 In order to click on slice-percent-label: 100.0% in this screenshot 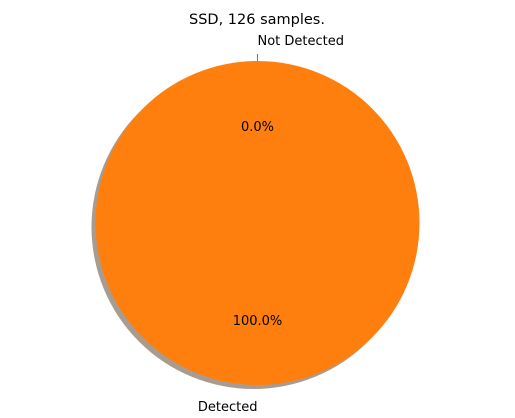, I will do `click(258, 321)`.